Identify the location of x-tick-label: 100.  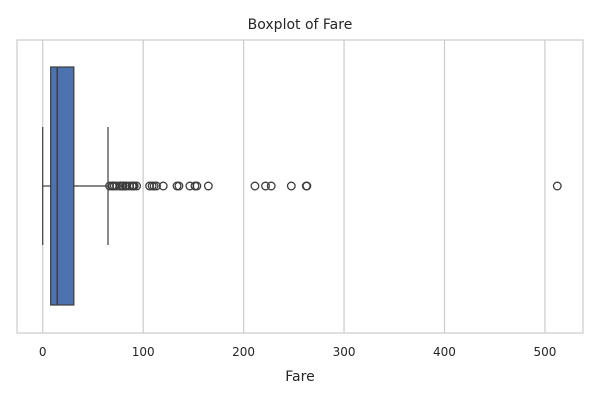
(143, 352).